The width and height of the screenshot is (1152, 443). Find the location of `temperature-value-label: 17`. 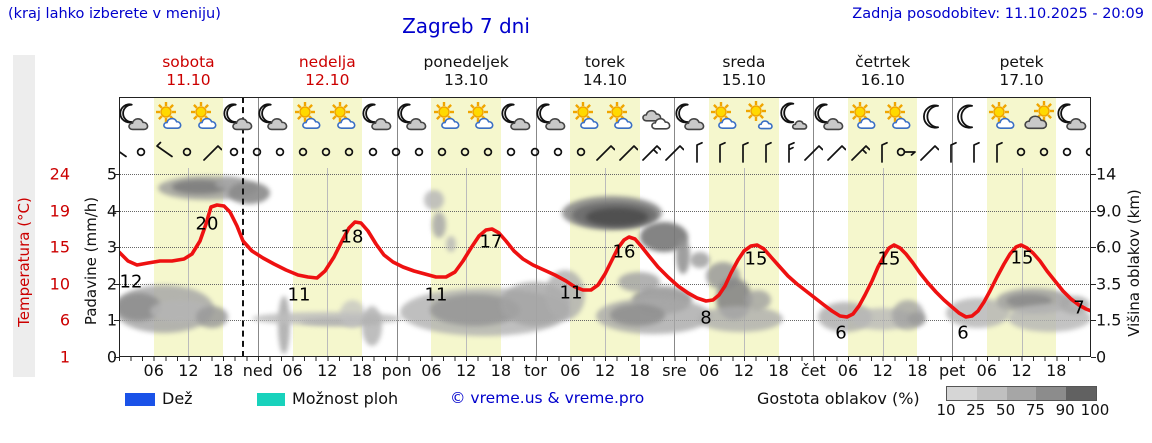

temperature-value-label: 17 is located at coordinates (491, 242).